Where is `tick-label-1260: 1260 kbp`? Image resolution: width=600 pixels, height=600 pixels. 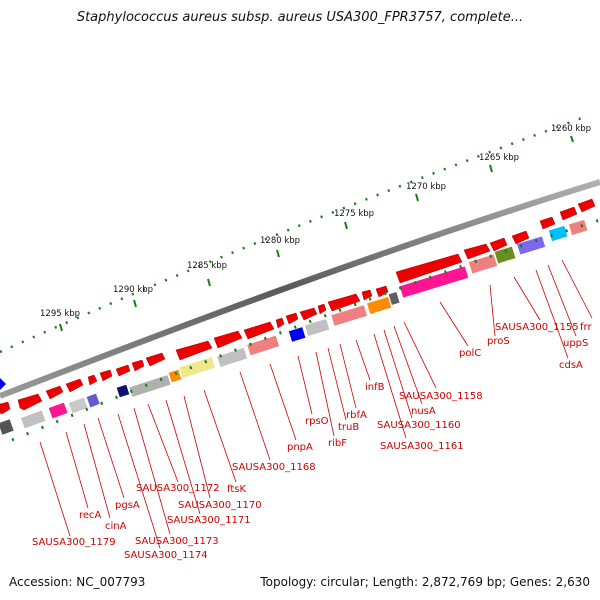
tick-label-1260: 1260 kbp is located at coordinates (571, 129).